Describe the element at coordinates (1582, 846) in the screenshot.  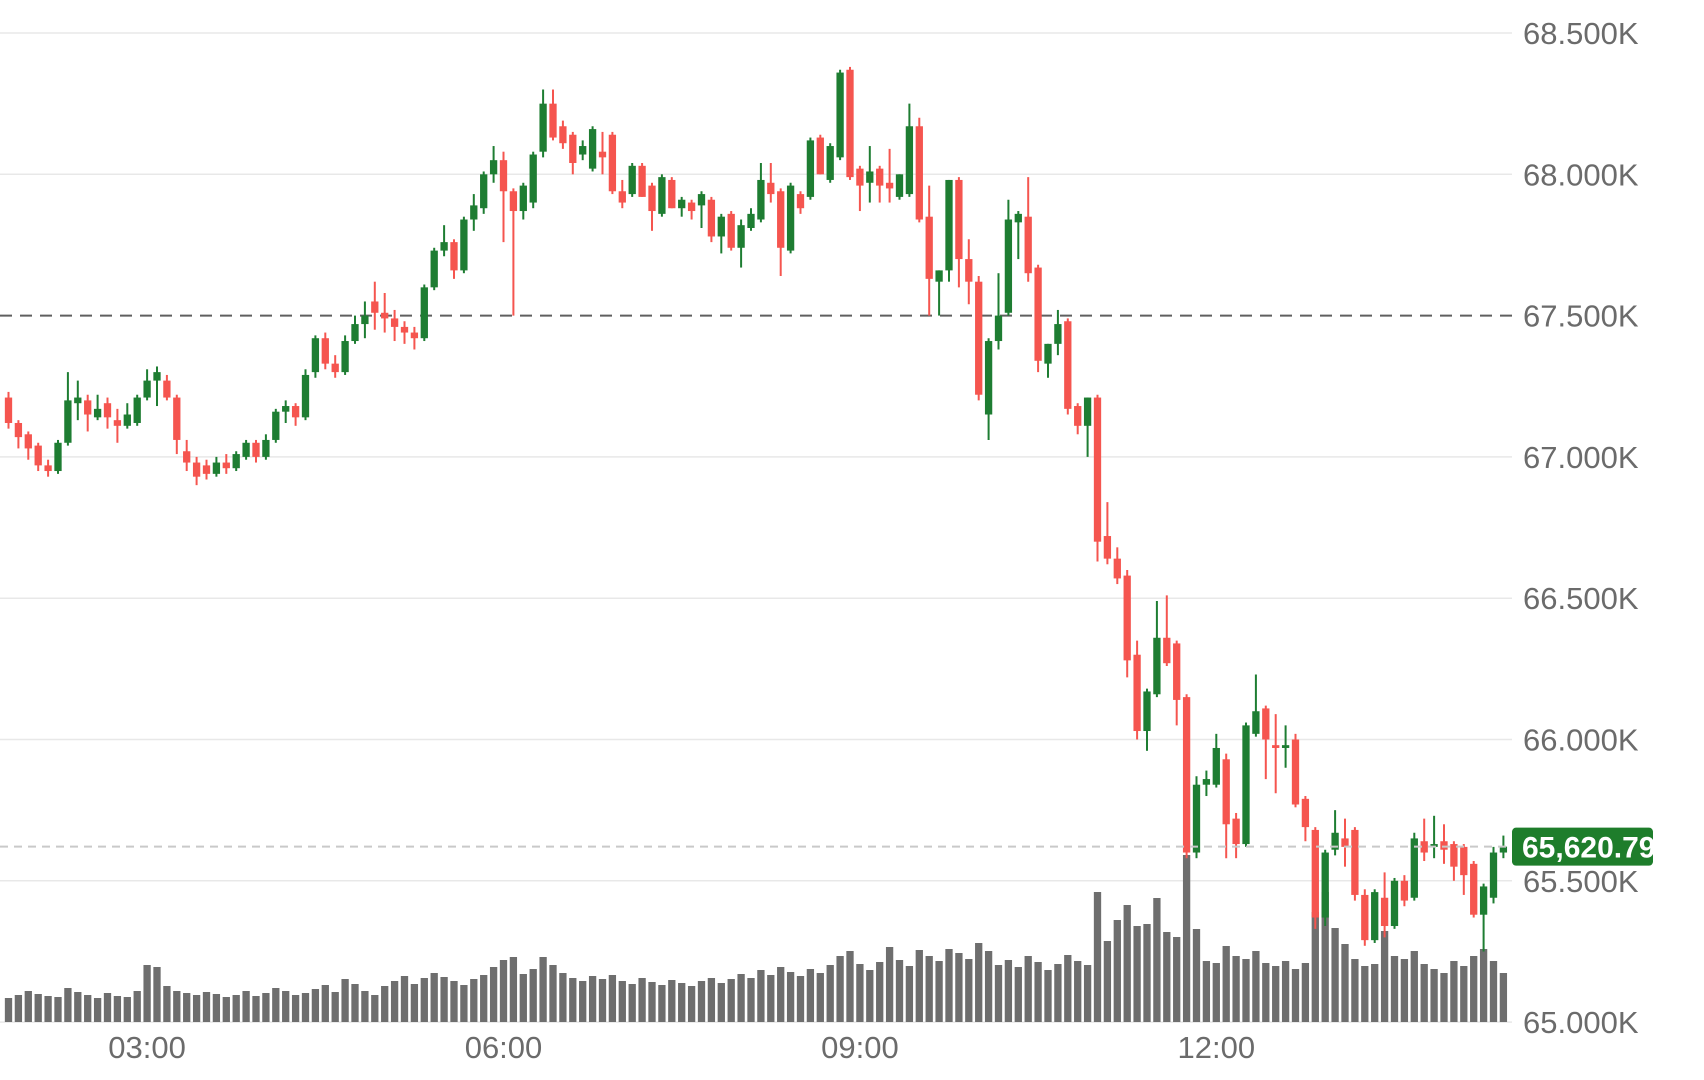
I see `price-badge-background` at that location.